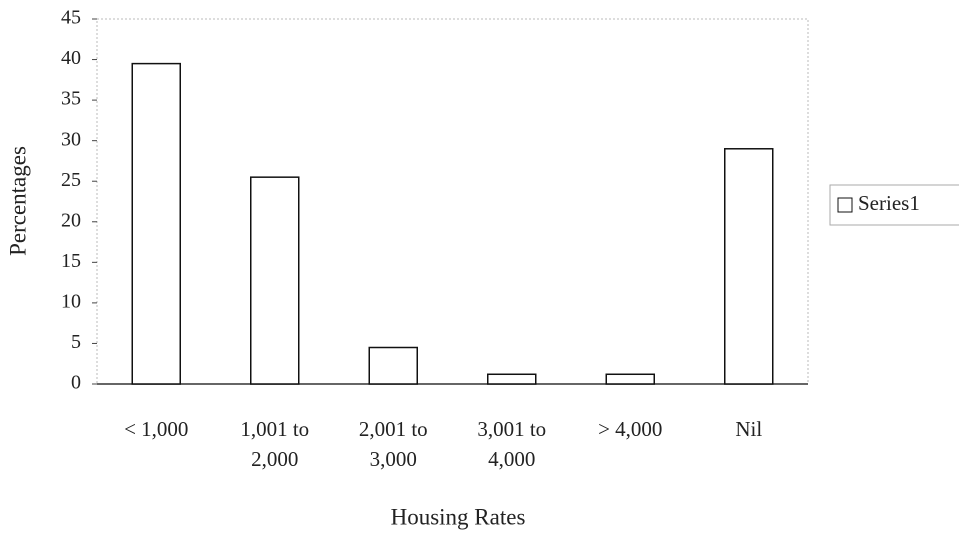 This screenshot has height=534, width=959. What do you see at coordinates (71, 301) in the screenshot?
I see `y-tick-label: 10` at bounding box center [71, 301].